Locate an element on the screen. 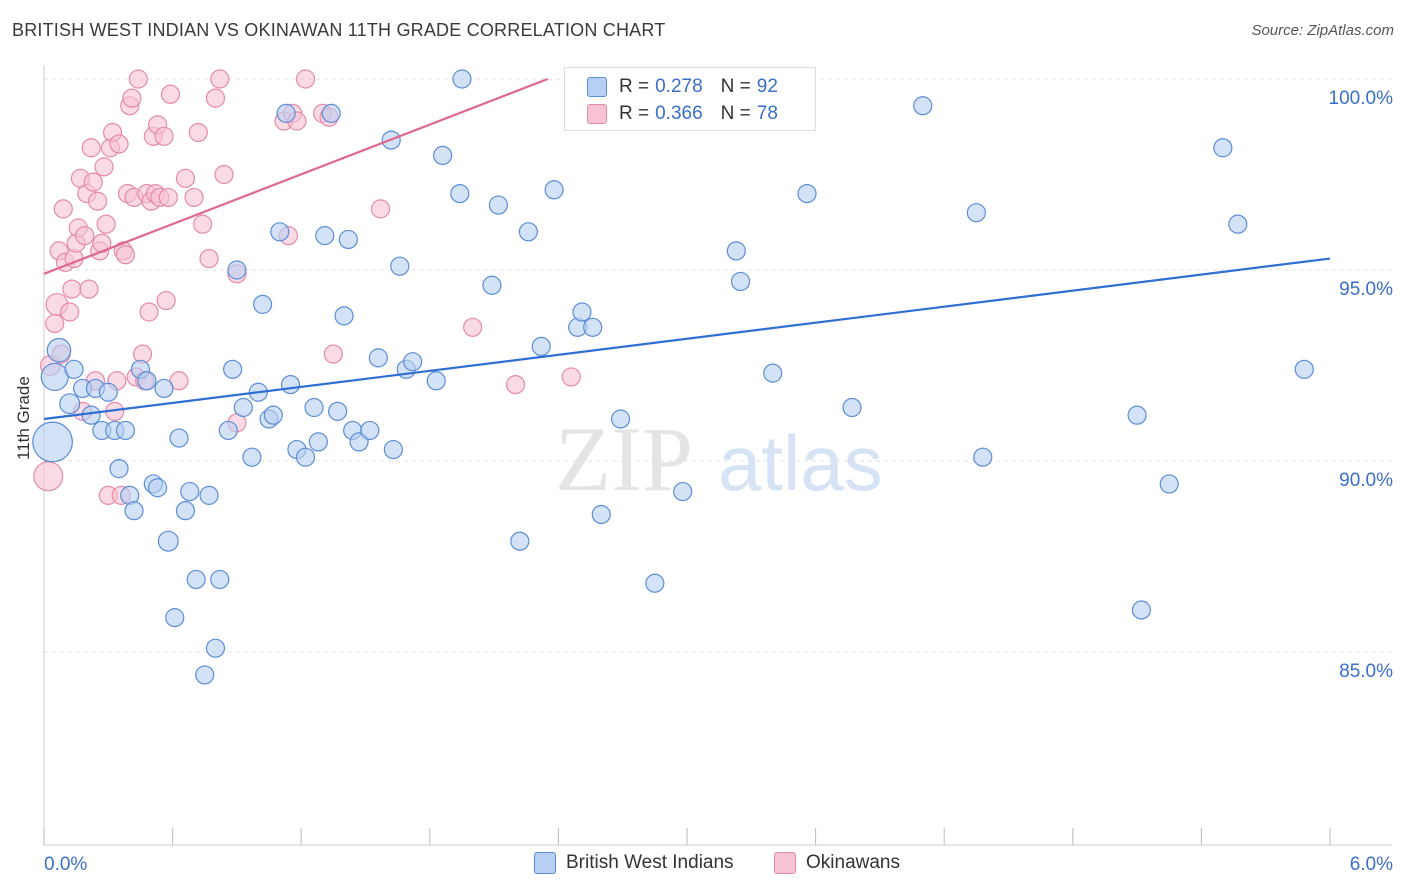 The image size is (1406, 892). legend-swatch-pink is located at coordinates (597, 114).